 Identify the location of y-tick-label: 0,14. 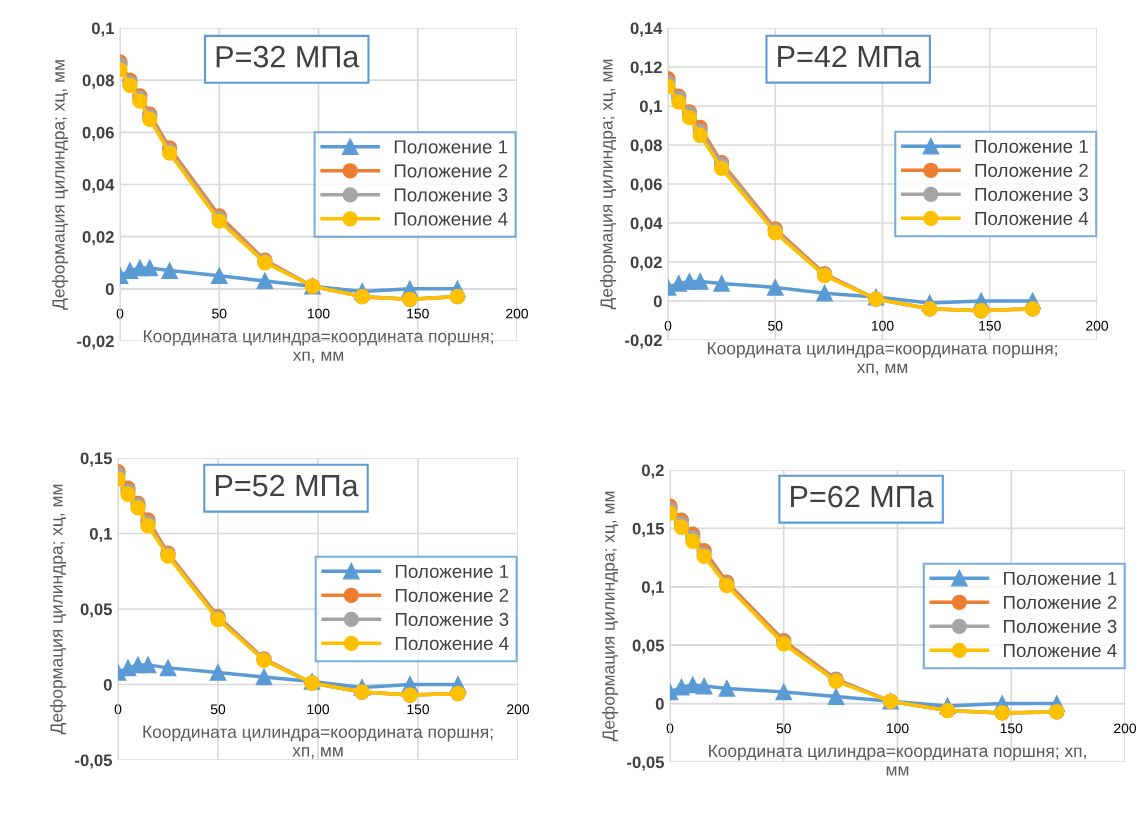
(646, 29).